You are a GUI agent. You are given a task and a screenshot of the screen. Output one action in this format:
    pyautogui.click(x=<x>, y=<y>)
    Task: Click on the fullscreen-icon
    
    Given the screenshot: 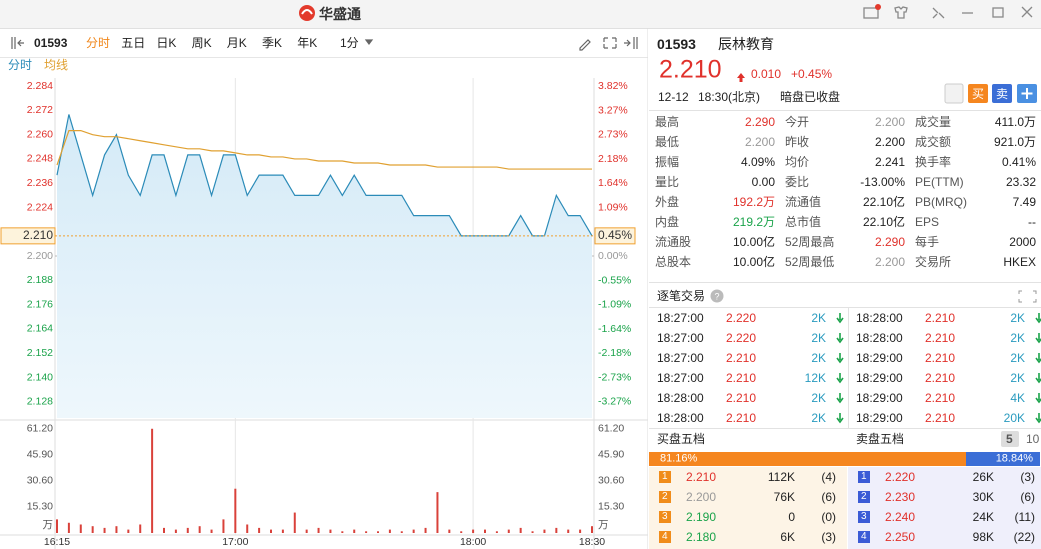 What is the action you would take?
    pyautogui.click(x=610, y=43)
    